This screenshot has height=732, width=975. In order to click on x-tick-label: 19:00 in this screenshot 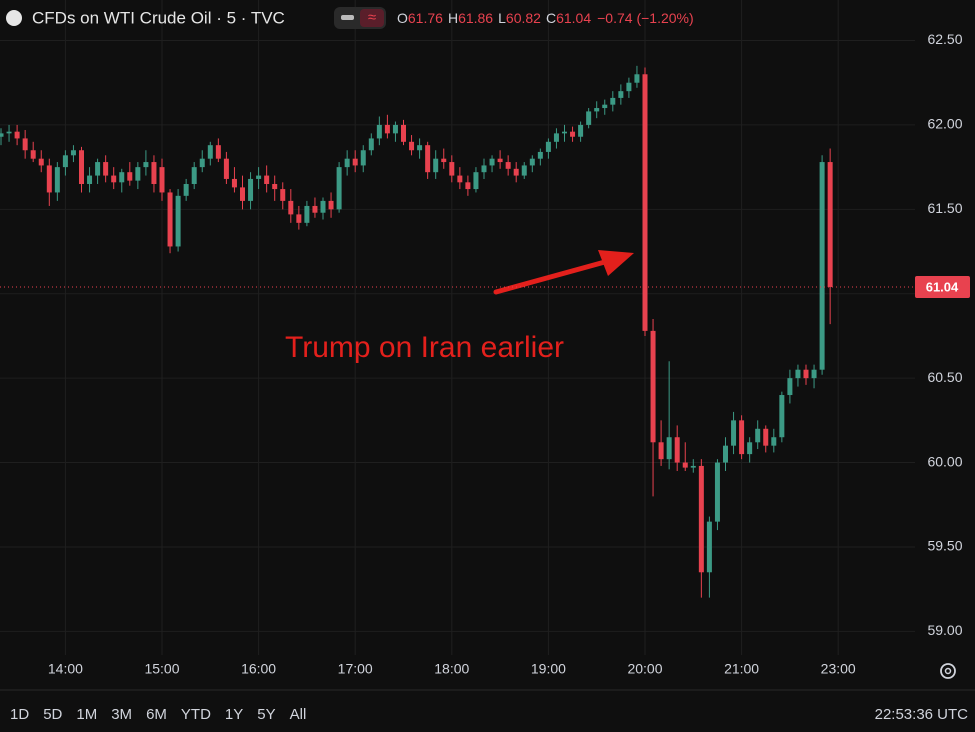, I will do `click(548, 669)`.